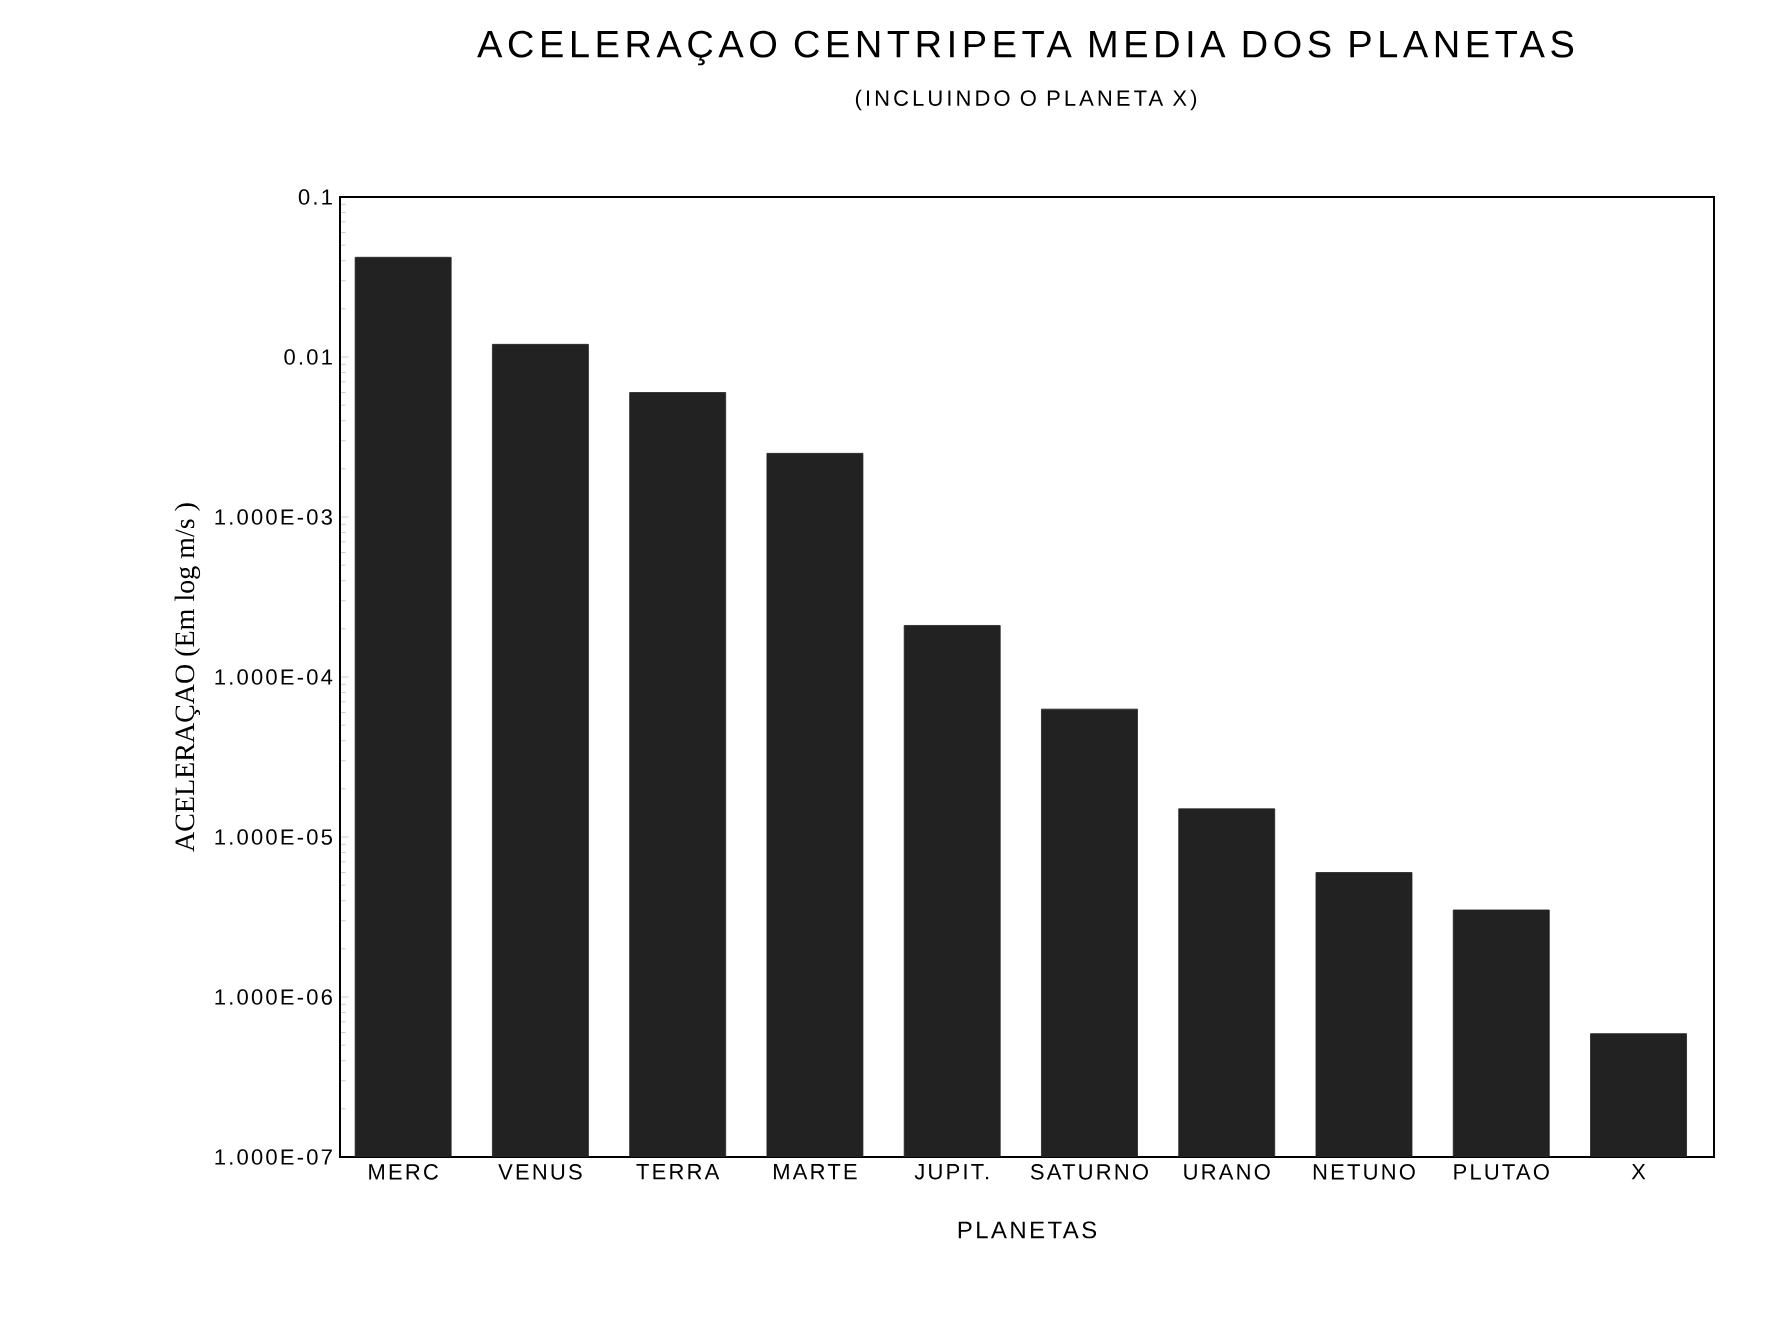 The image size is (1787, 1319). I want to click on y-axis-title: ACELERAÇAO (Em log m/s ), so click(187, 677).